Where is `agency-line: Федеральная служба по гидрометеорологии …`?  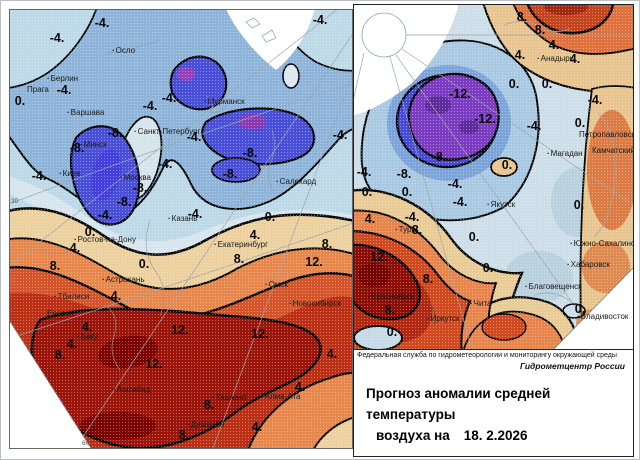 agency-line: Федеральная служба по гидрометеорологии … is located at coordinates (487, 355).